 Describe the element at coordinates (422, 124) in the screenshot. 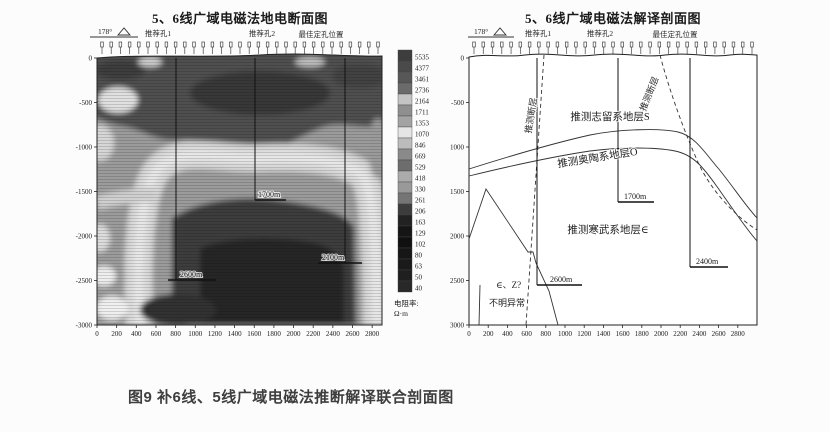

I see `colorbar-value-label: 1353` at that location.